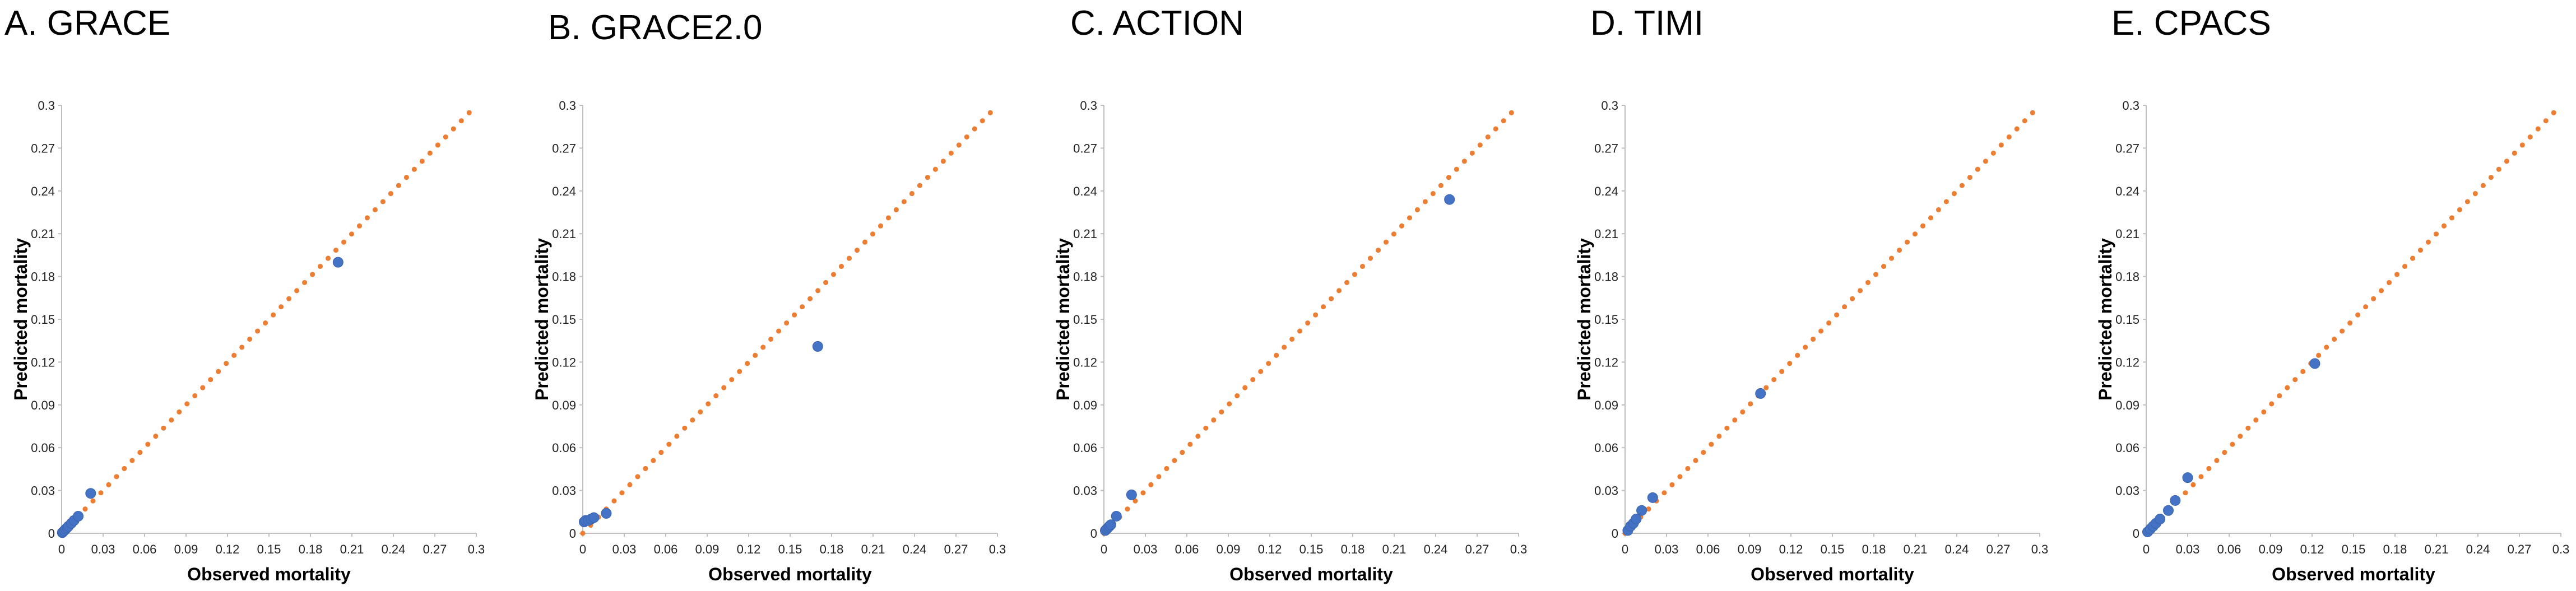  I want to click on chart-title: A. GRACE, so click(87, 23).